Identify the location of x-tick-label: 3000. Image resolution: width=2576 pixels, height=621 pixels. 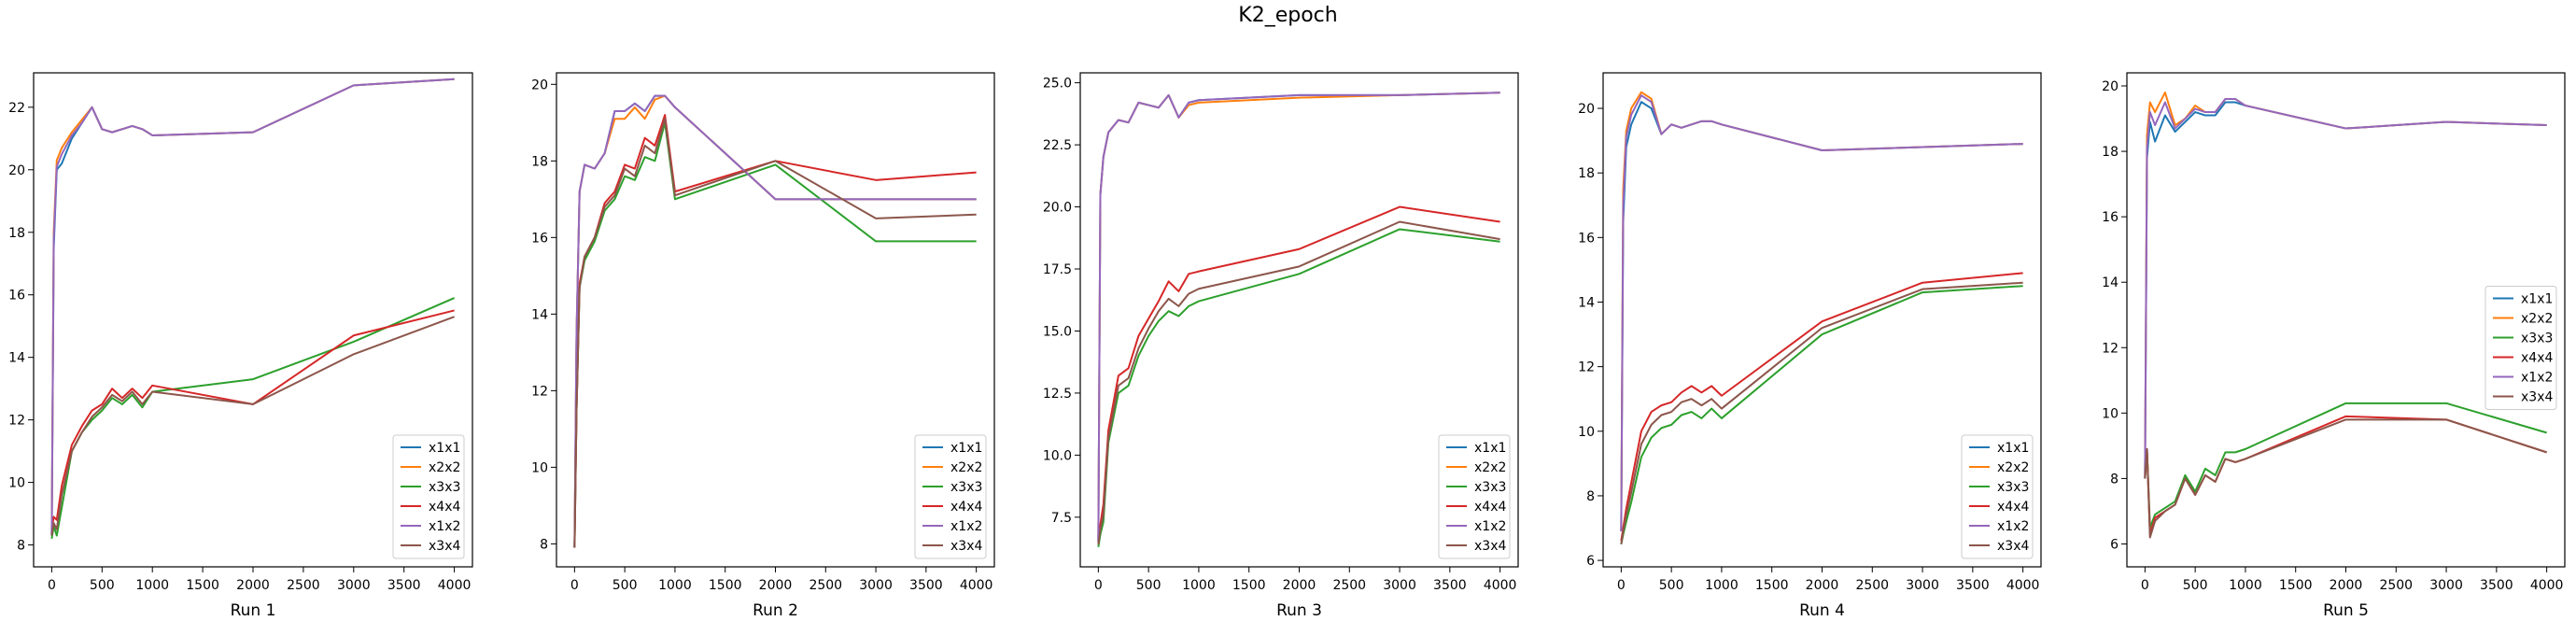
(876, 586).